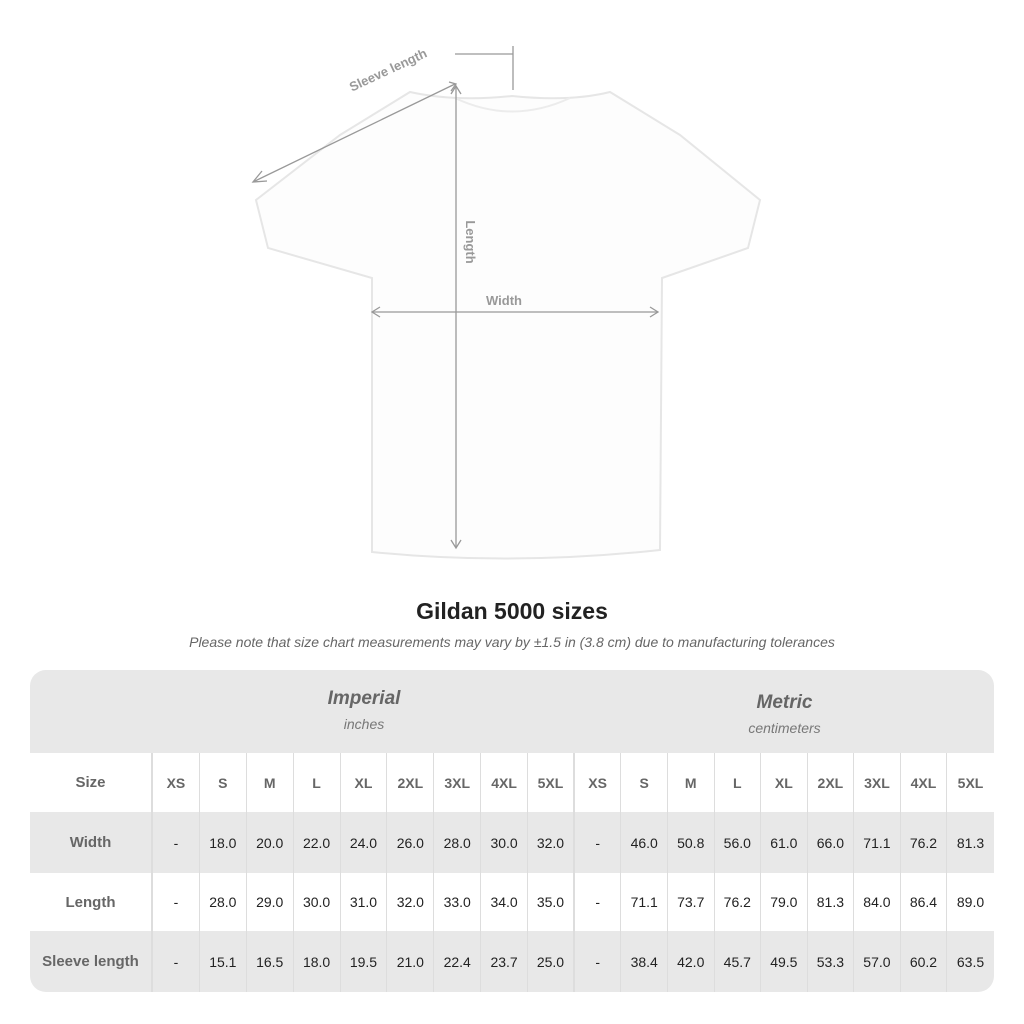 This screenshot has height=1024, width=1024. I want to click on chart-title: Gildan 5000 sizes, so click(512, 611).